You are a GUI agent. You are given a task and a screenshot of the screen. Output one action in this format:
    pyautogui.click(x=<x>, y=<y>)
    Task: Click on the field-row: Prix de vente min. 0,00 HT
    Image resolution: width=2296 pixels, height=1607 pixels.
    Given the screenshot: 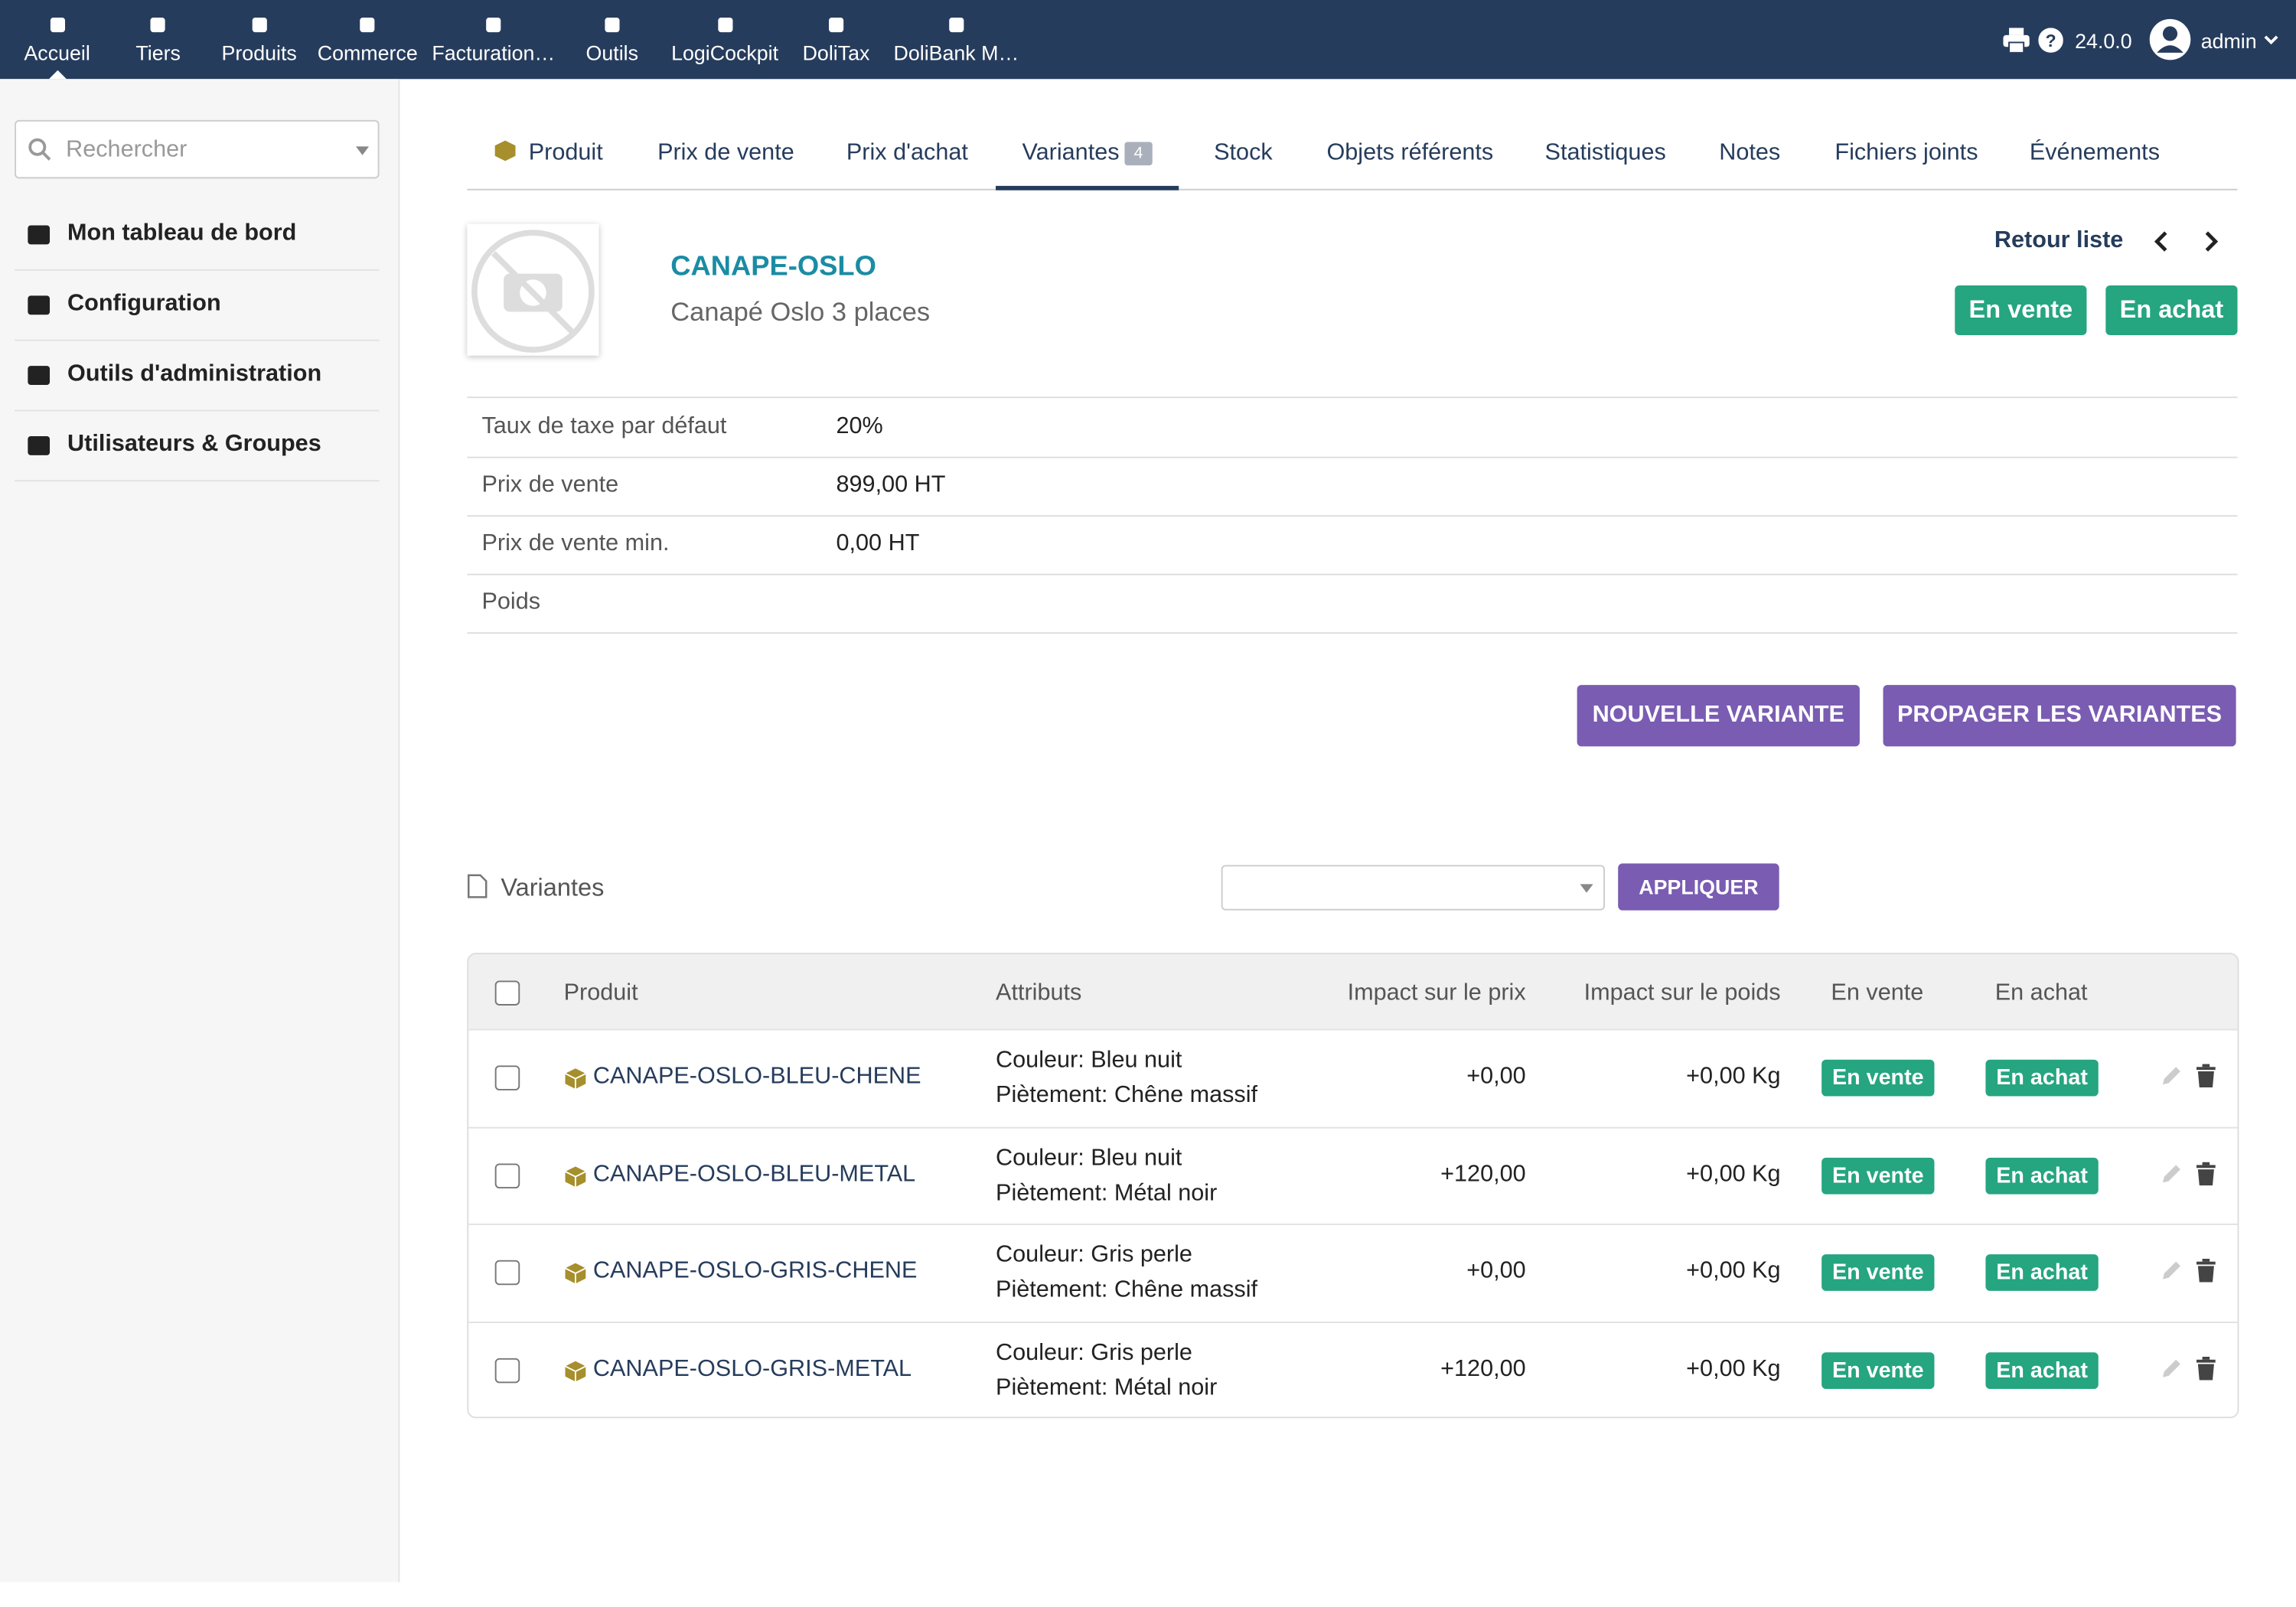 What is the action you would take?
    pyautogui.click(x=1352, y=545)
    